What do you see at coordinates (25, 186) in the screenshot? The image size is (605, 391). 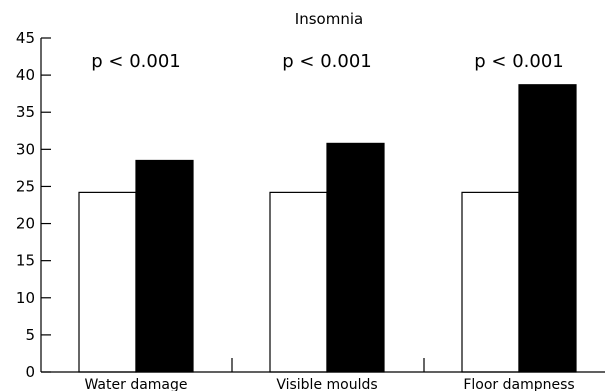 I see `y-tick-label: 25` at bounding box center [25, 186].